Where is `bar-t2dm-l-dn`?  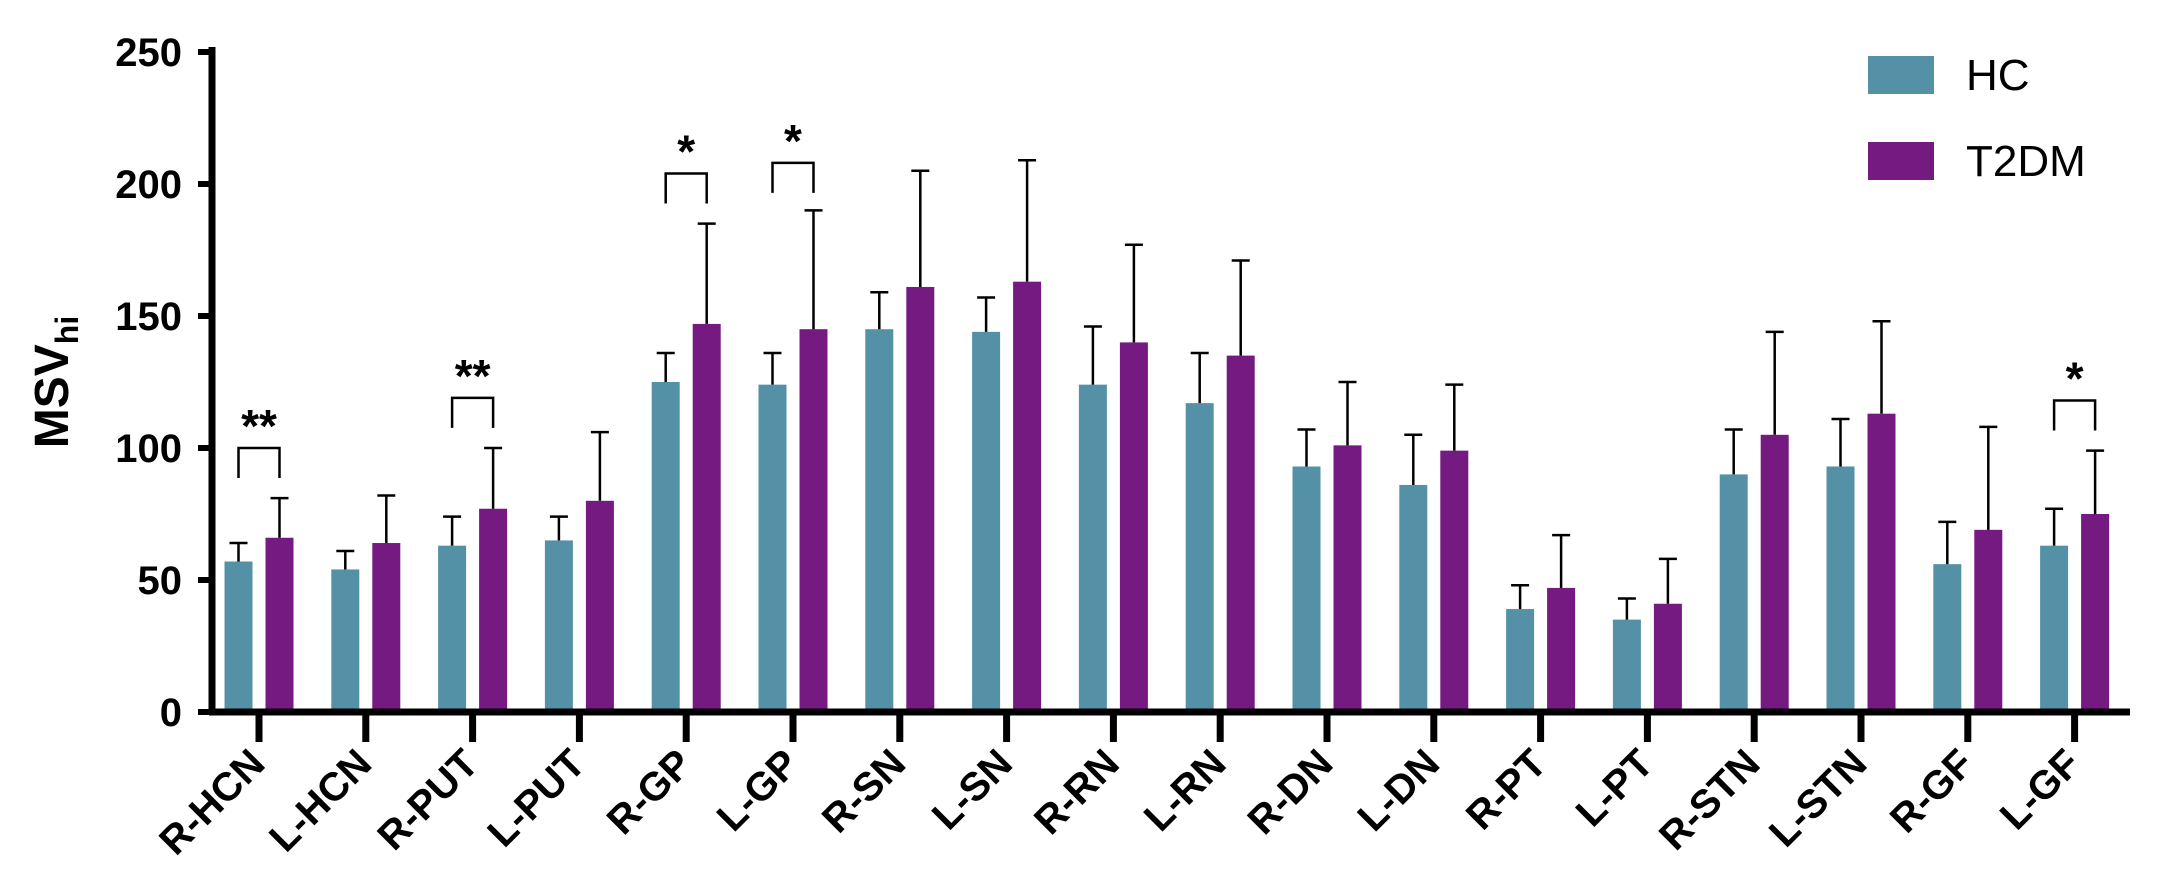
bar-t2dm-l-dn is located at coordinates (1454, 581).